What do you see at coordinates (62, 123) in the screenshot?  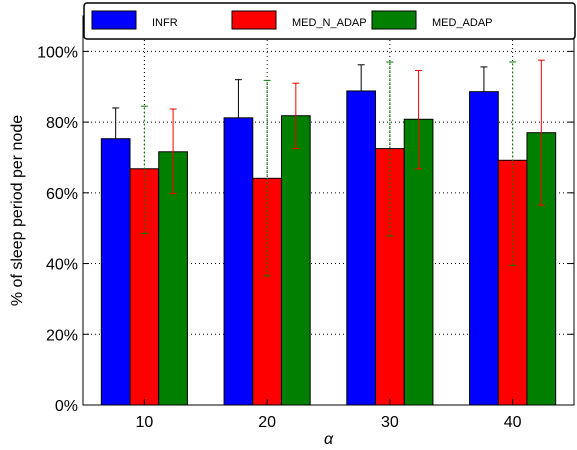 I see `y-tick-label: 80%` at bounding box center [62, 123].